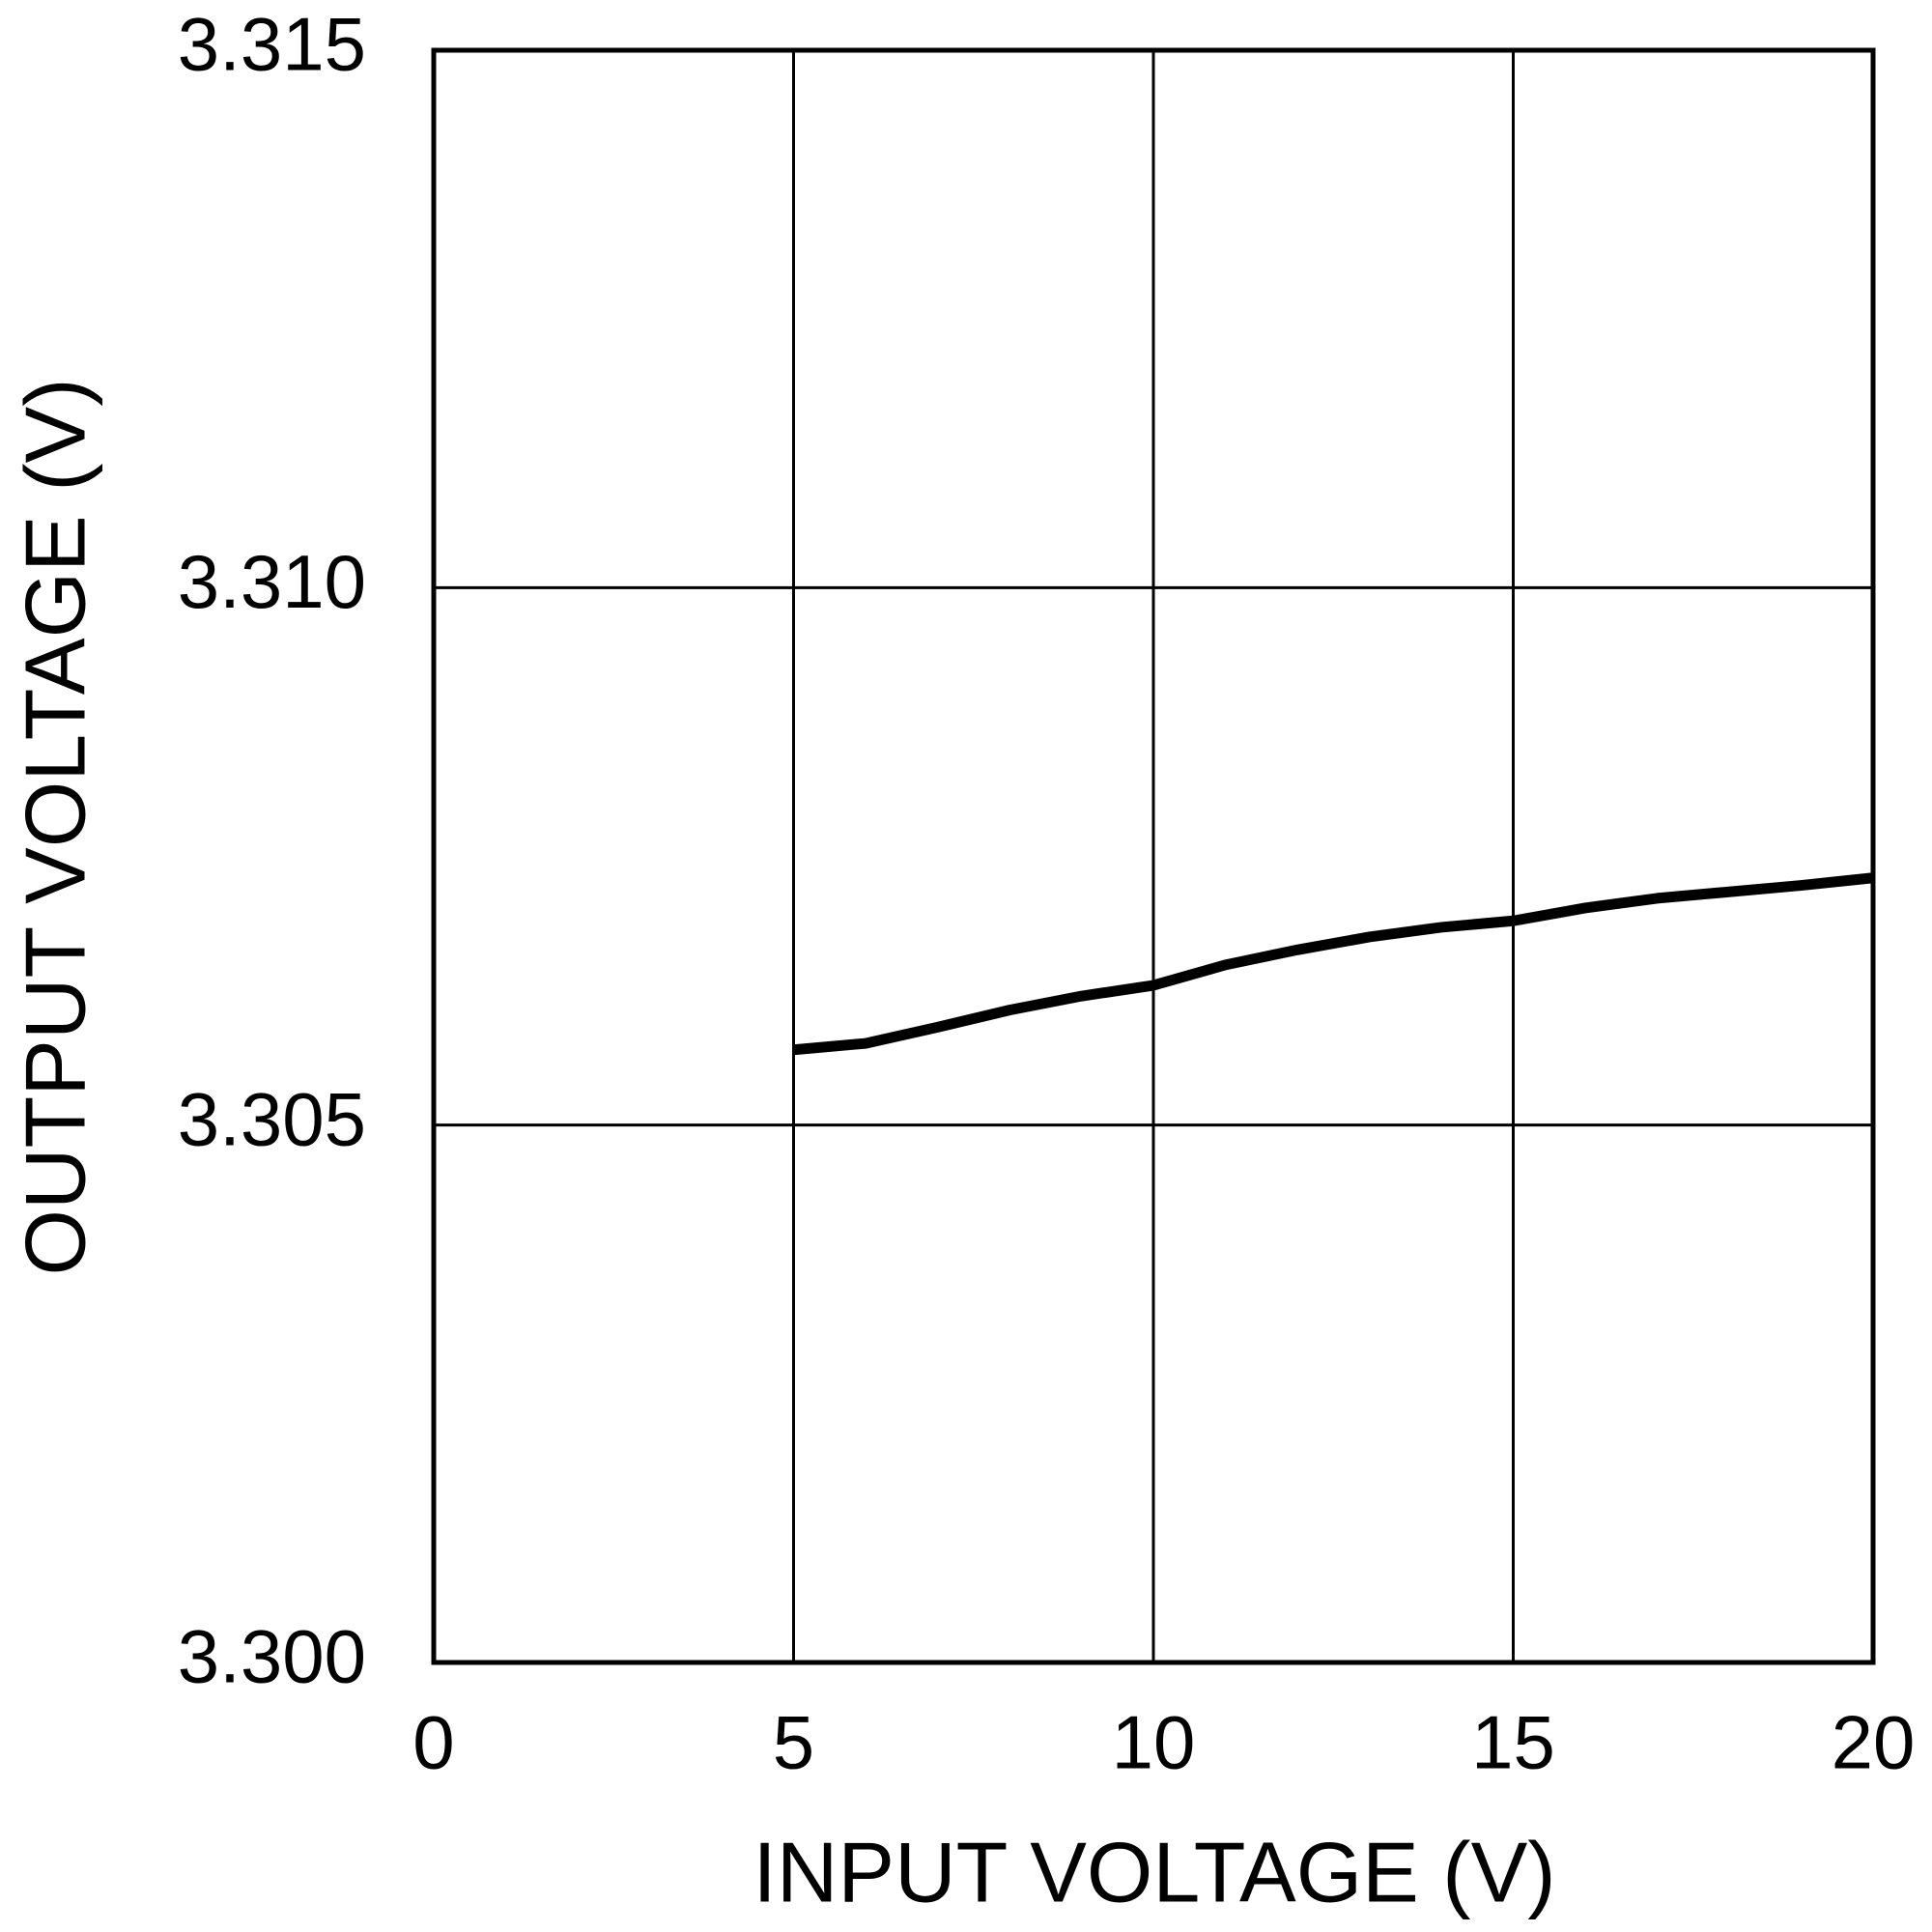  I want to click on x-tick-label: 20, so click(1874, 1742).